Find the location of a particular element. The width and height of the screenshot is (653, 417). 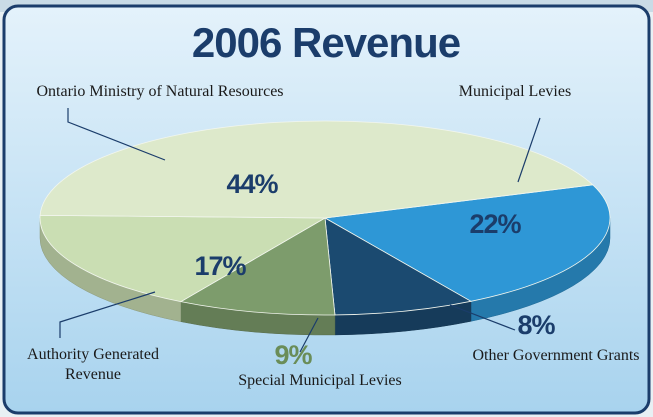

category-label: Municipal Levies is located at coordinates (515, 91).